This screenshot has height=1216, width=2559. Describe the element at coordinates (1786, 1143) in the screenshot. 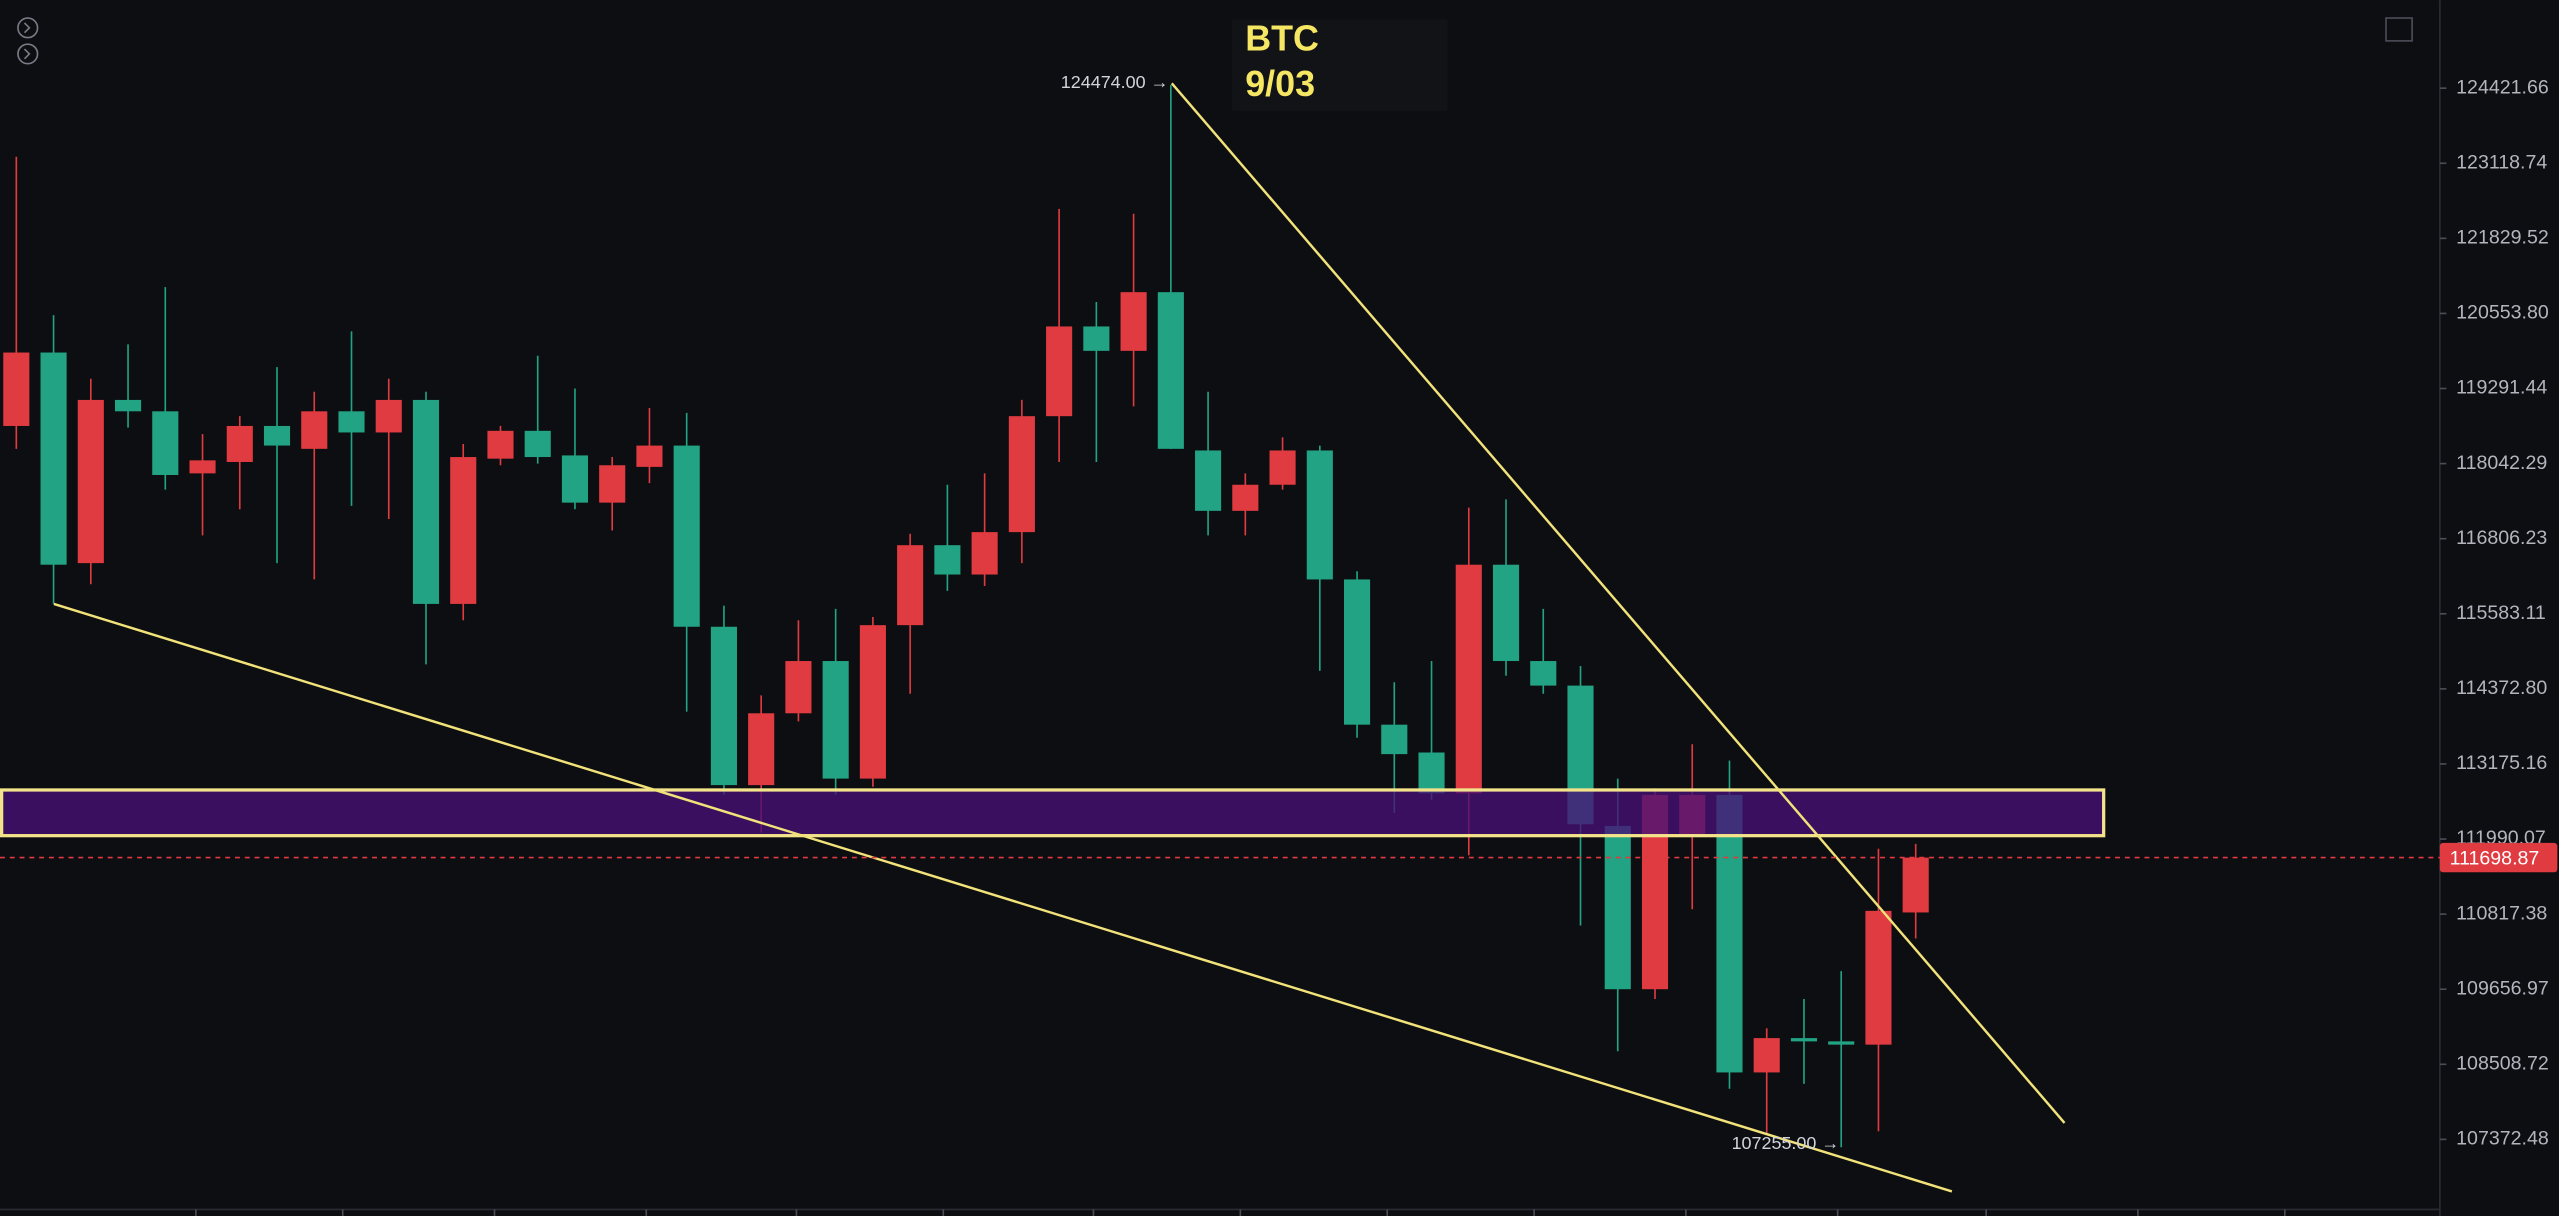

I see `low-annotation: 107255.00 →` at that location.